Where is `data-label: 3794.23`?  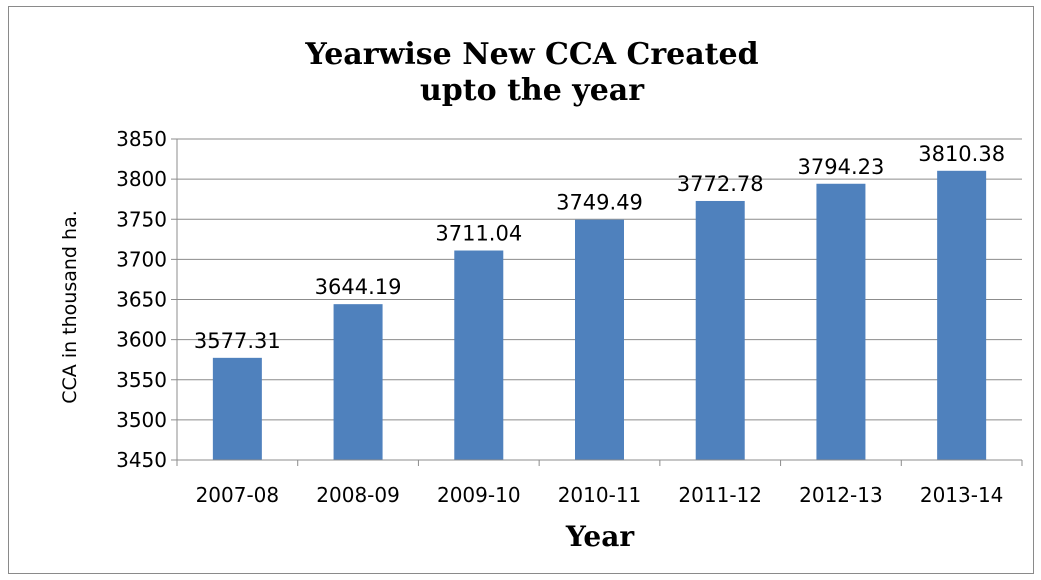 data-label: 3794.23 is located at coordinates (841, 167).